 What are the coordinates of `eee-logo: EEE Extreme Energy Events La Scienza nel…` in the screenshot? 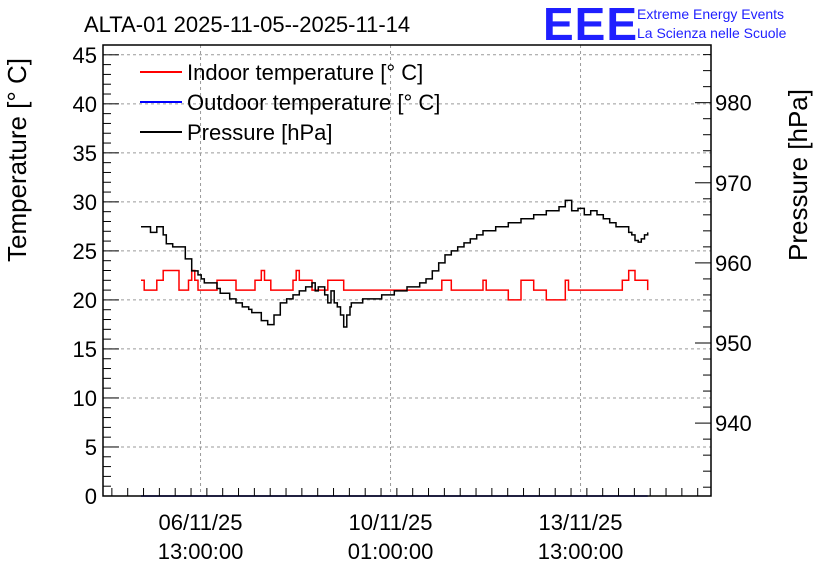 It's located at (665, 25).